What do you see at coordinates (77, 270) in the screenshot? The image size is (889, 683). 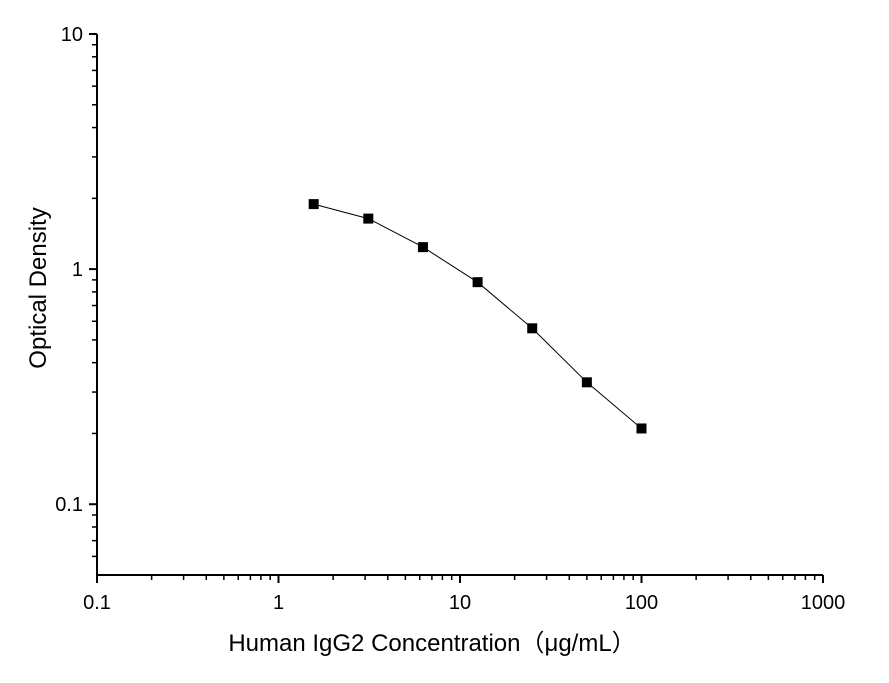 I see `y-tick-label: 1` at bounding box center [77, 270].